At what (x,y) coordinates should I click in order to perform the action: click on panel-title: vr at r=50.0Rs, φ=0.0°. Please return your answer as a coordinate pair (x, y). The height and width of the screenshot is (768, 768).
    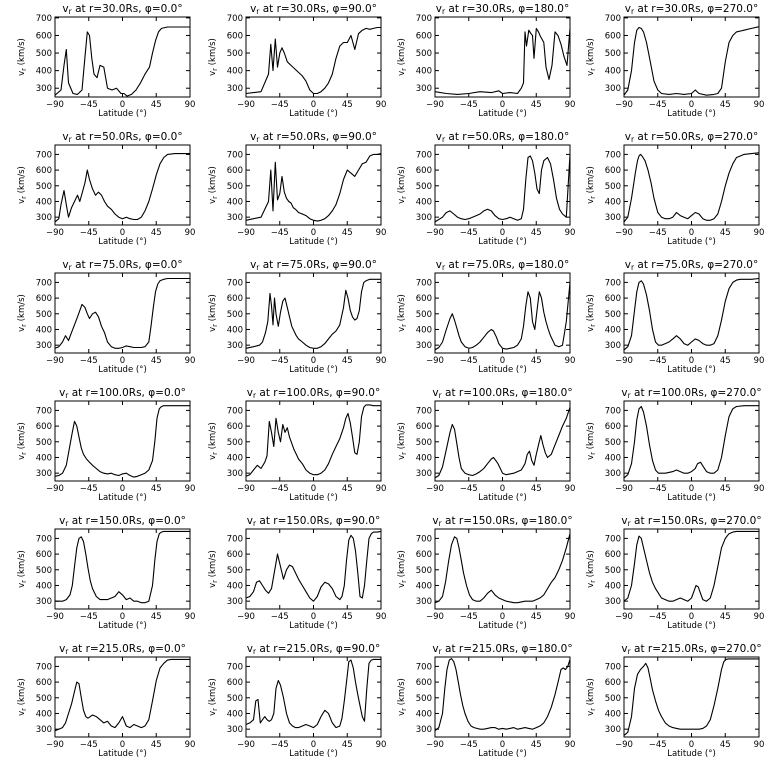
    Looking at the image, I should click on (122, 137).